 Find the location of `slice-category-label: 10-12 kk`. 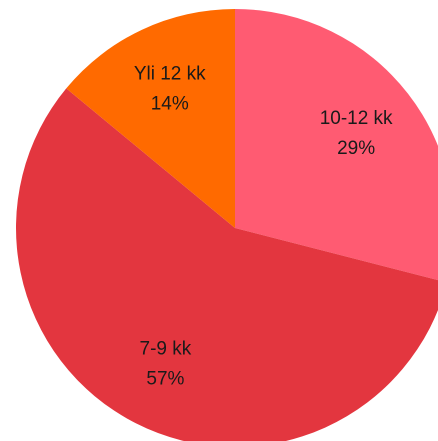

slice-category-label: 10-12 kk is located at coordinates (356, 118).